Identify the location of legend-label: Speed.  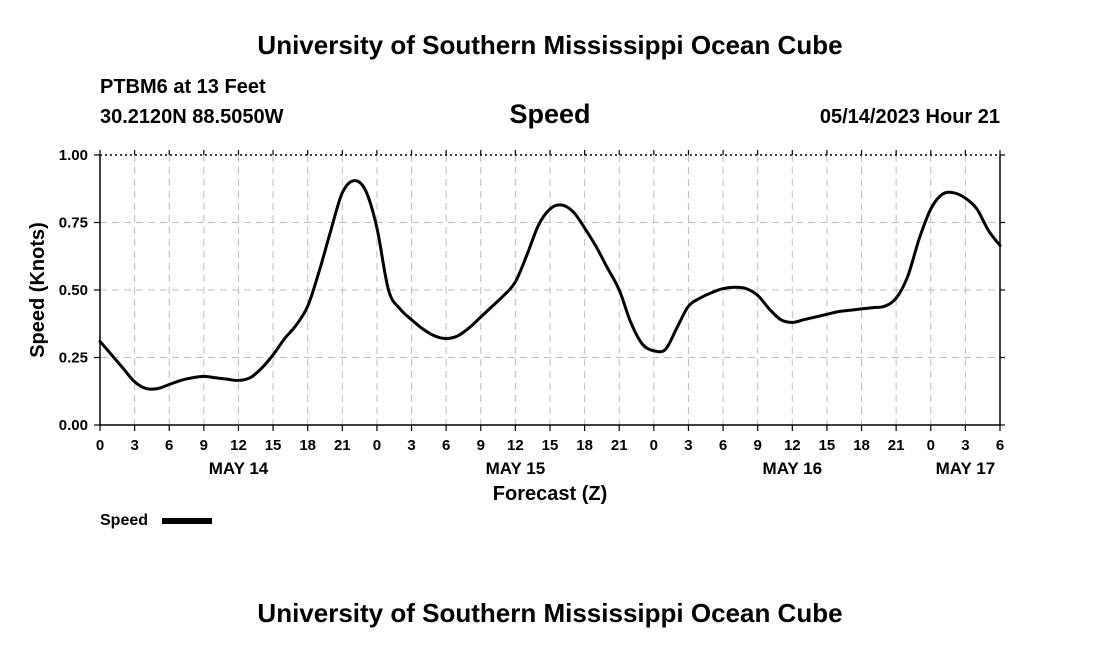
(124, 520).